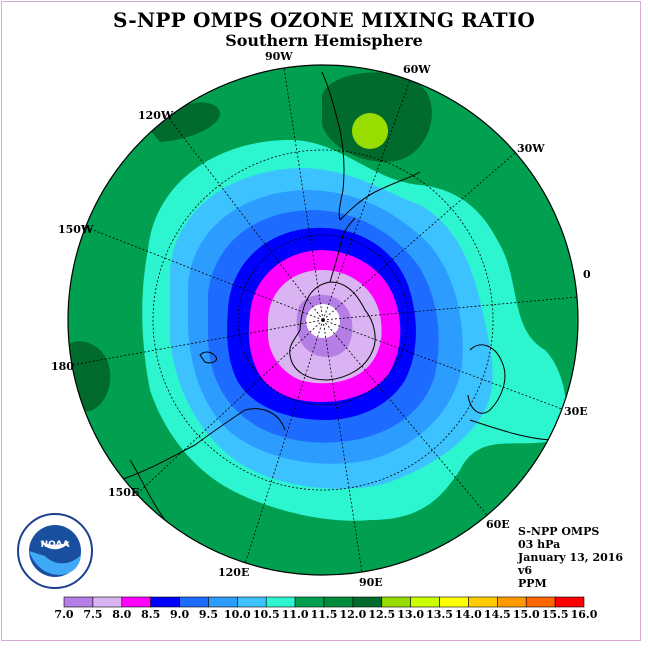 The image size is (648, 648). I want to click on colorbar-tick-label: 9.0, so click(179, 614).